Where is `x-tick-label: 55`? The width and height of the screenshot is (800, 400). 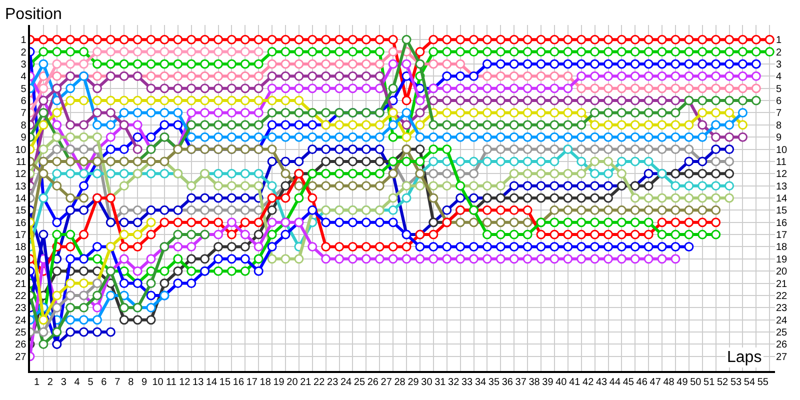
x-tick-label: 55 is located at coordinates (763, 382).